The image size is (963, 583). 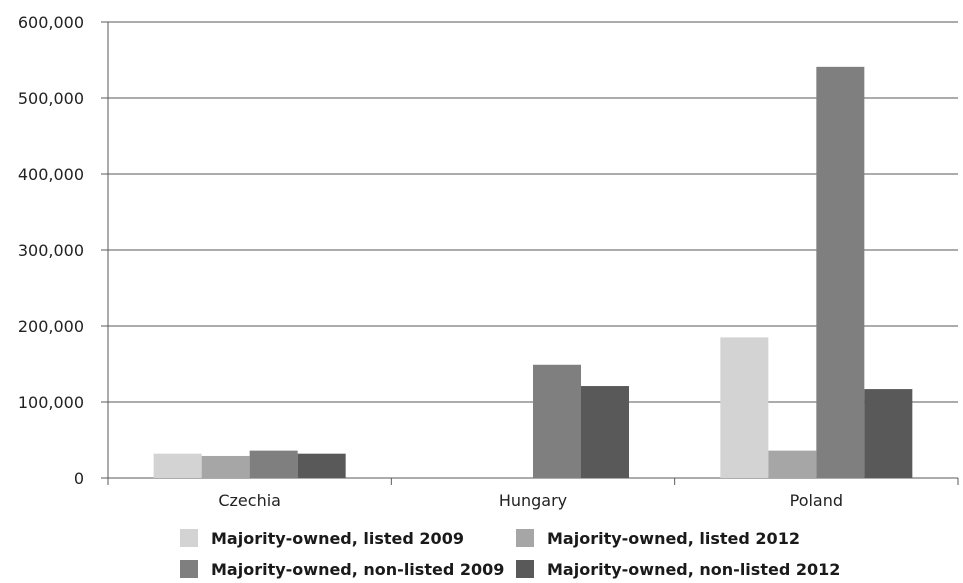 What do you see at coordinates (51, 174) in the screenshot?
I see `y-tick-label: 400,000` at bounding box center [51, 174].